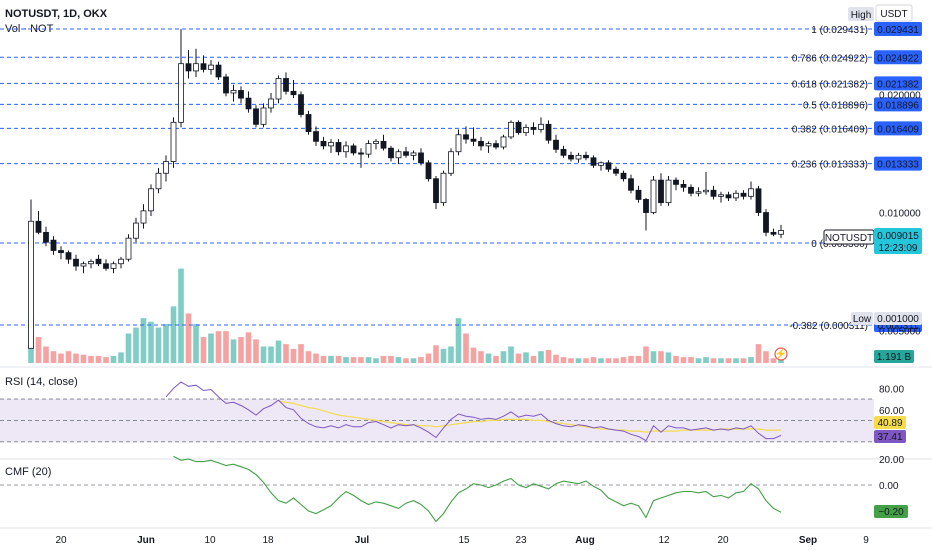 The height and width of the screenshot is (550, 932). I want to click on time-tick-label: 12, so click(664, 540).